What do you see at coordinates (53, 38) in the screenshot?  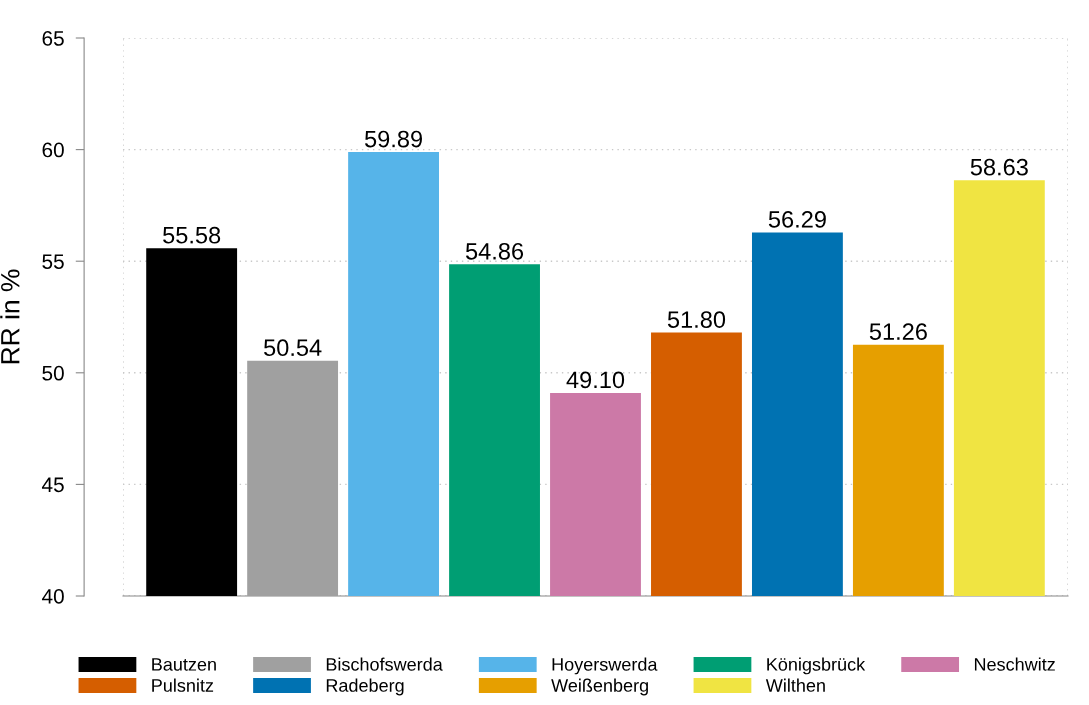 I see `y-tick-label: 65` at bounding box center [53, 38].